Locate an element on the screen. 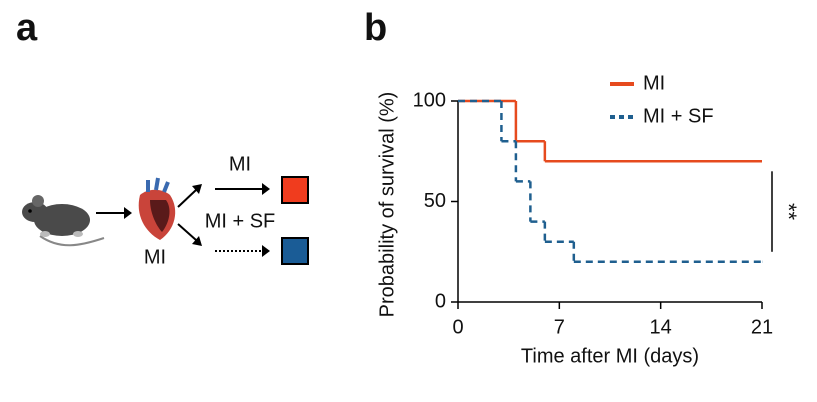 The image size is (817, 402). panel-label: b is located at coordinates (375, 28).